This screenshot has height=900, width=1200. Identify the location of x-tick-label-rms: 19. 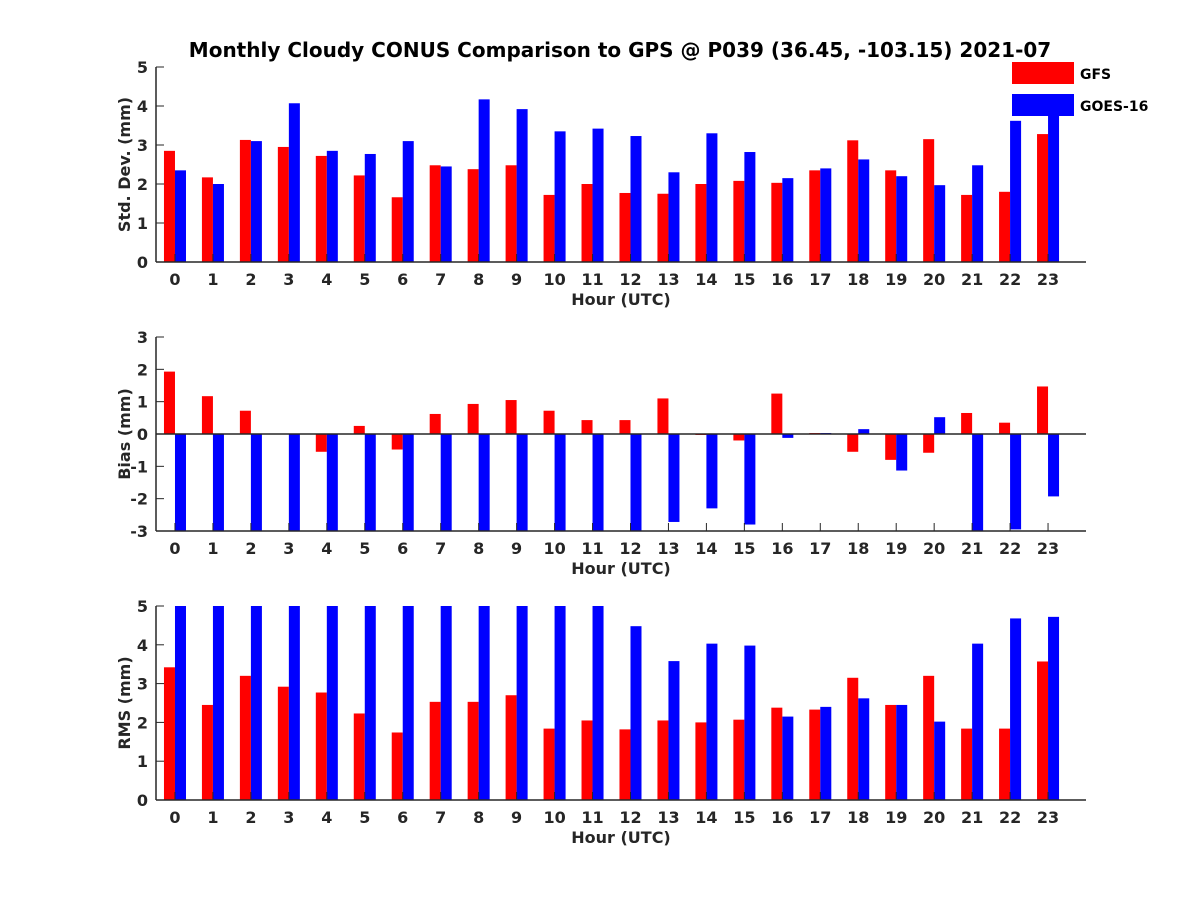
(896, 817).